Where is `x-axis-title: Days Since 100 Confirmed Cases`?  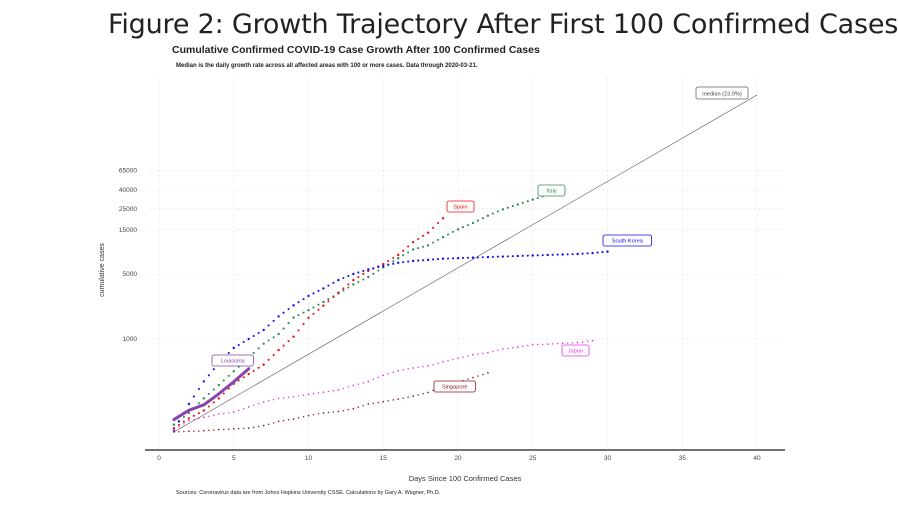
x-axis-title: Days Since 100 Confirmed Cases is located at coordinates (465, 478).